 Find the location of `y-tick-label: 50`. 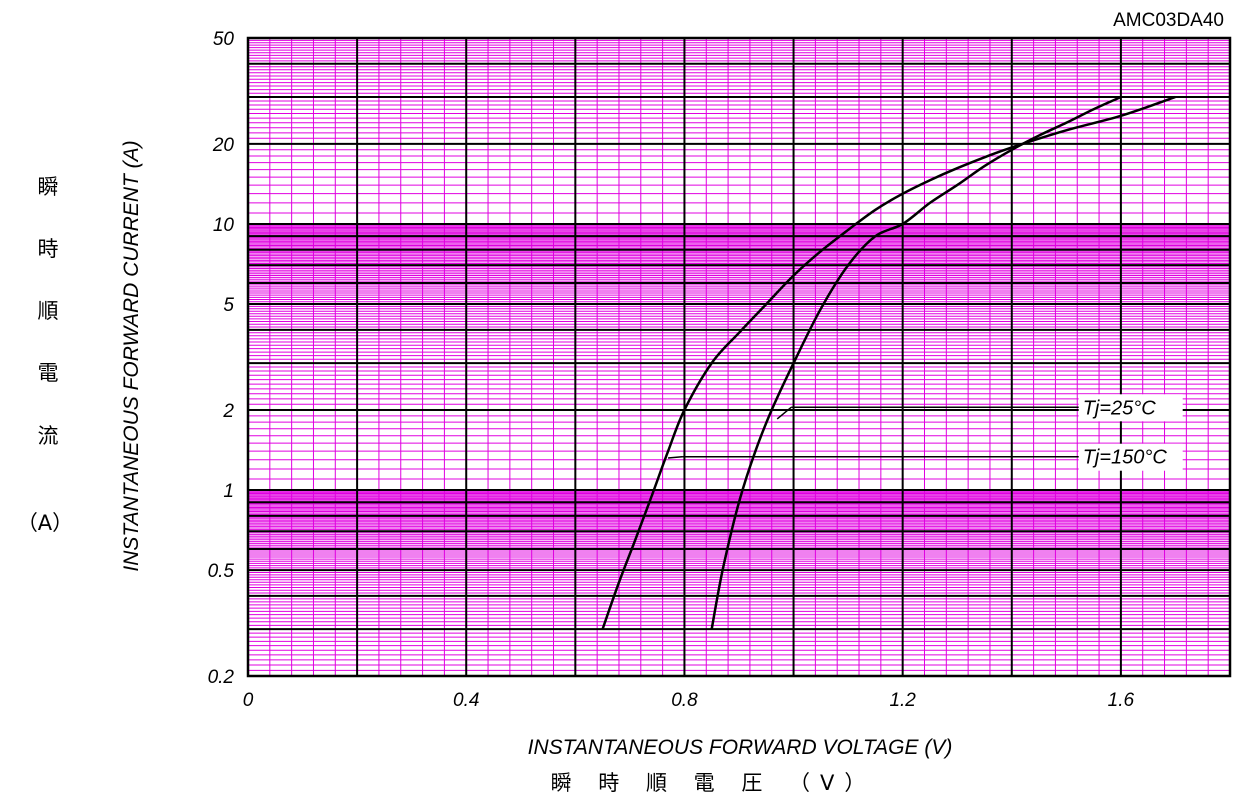

y-tick-label: 50 is located at coordinates (224, 39).